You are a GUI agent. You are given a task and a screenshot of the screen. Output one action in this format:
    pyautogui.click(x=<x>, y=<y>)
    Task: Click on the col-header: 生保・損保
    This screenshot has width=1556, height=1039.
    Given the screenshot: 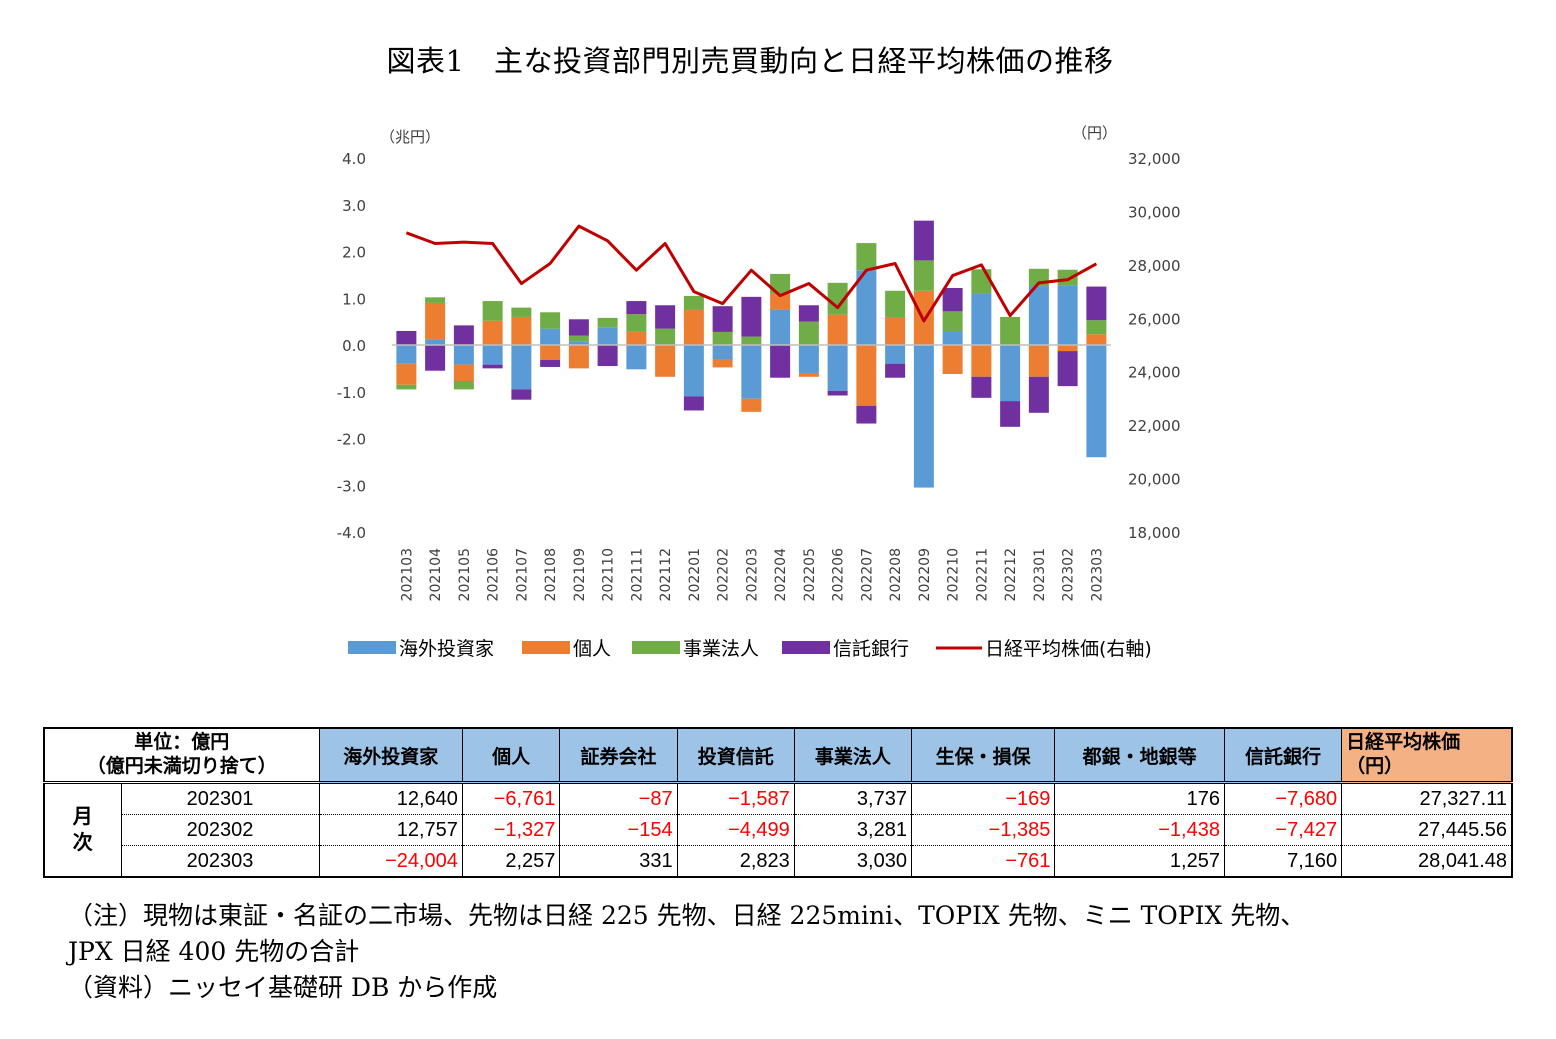 What is the action you would take?
    pyautogui.click(x=983, y=755)
    